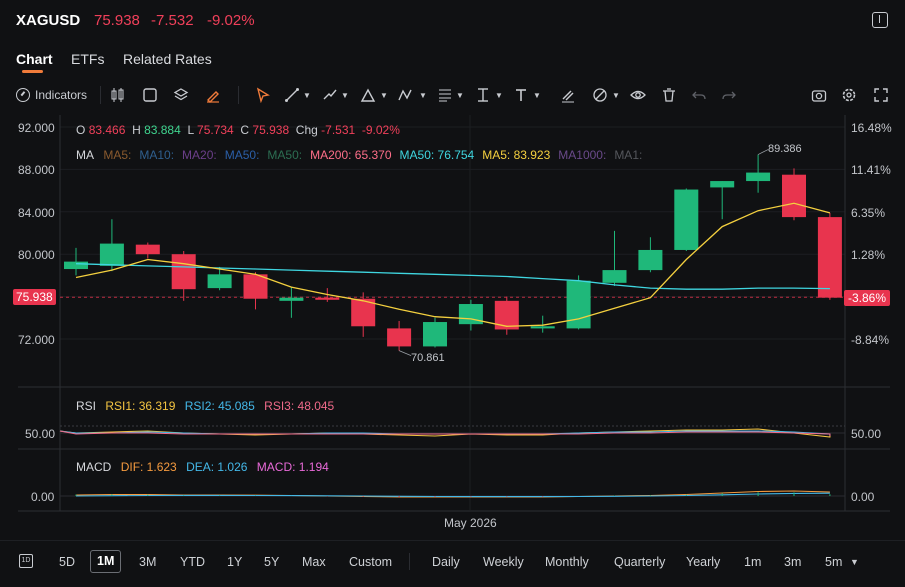 The image size is (905, 587). Describe the element at coordinates (26, 561) in the screenshot. I see `calendar-icon: 1D` at that location.